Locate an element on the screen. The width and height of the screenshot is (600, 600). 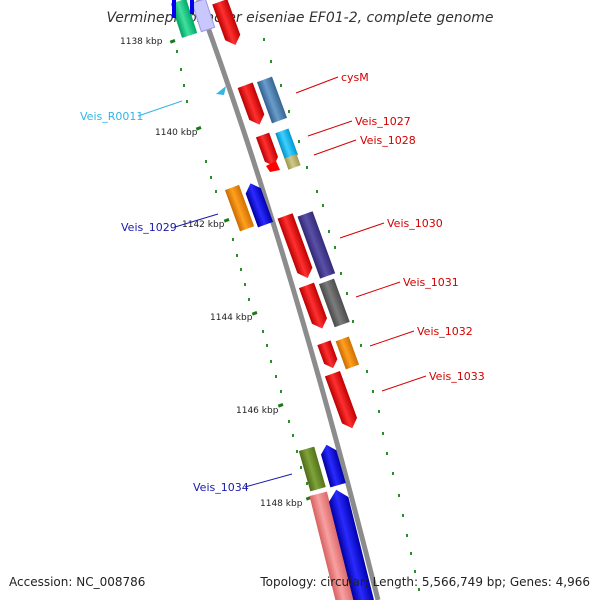
feature-veis1034-olive is located at coordinates (312, 469).